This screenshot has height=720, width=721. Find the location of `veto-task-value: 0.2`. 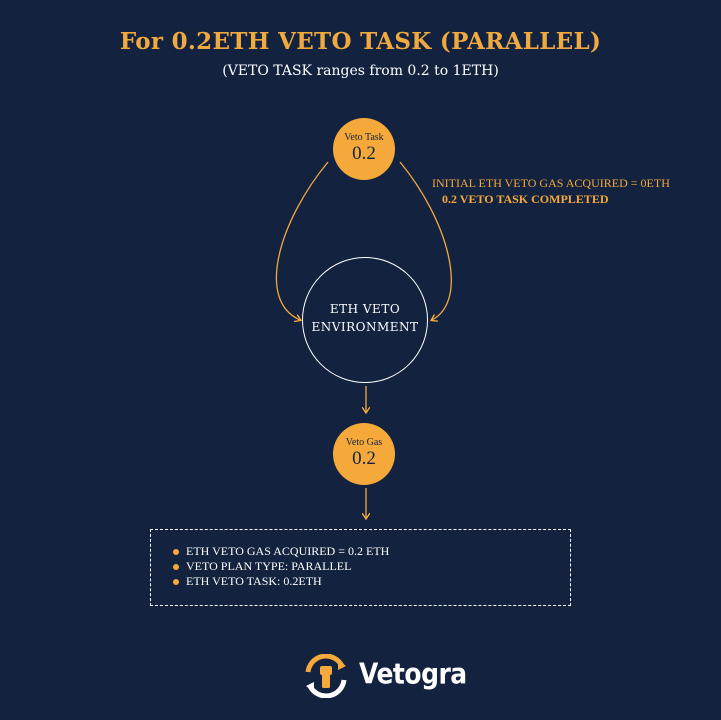

veto-task-value: 0.2 is located at coordinates (364, 153).